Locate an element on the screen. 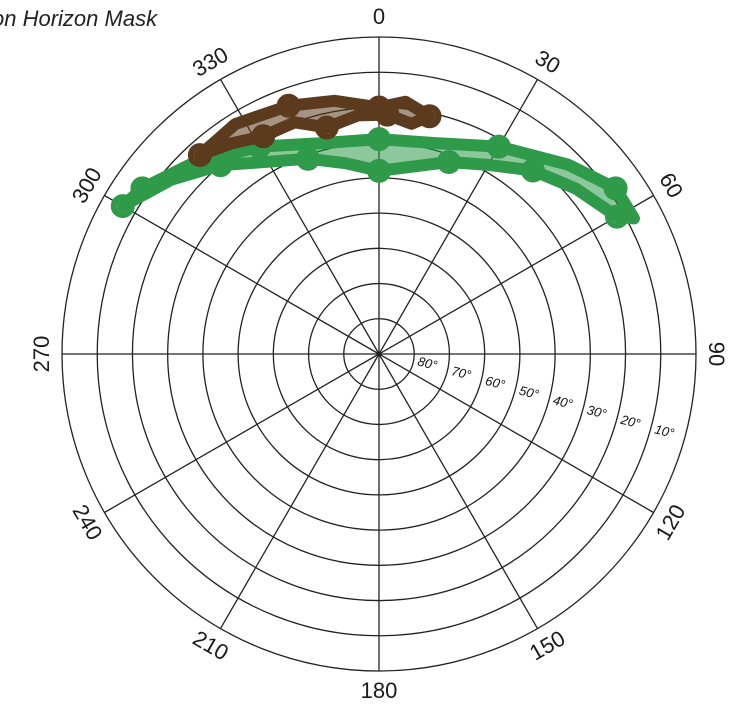  azimuth-label: 0 is located at coordinates (379, 16).